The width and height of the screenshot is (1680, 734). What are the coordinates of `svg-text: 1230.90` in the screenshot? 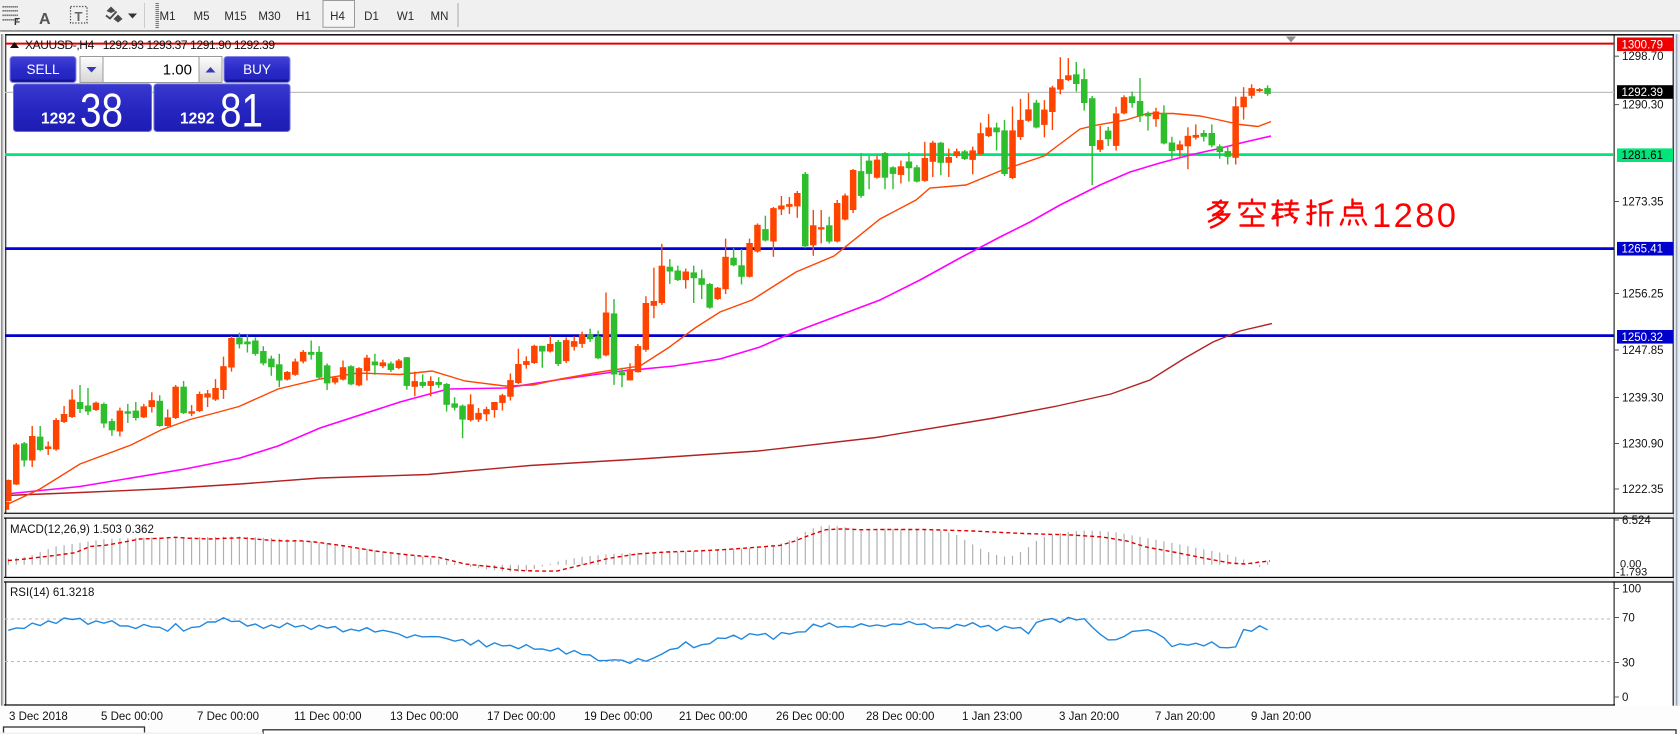 It's located at (1643, 445).